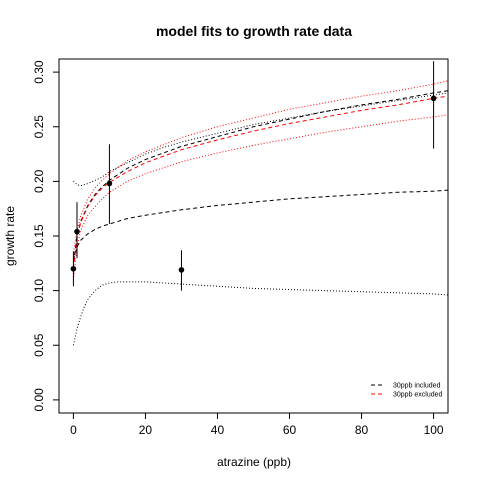 The image size is (480, 480). What do you see at coordinates (146, 430) in the screenshot?
I see `x-tick-label: 20` at bounding box center [146, 430].